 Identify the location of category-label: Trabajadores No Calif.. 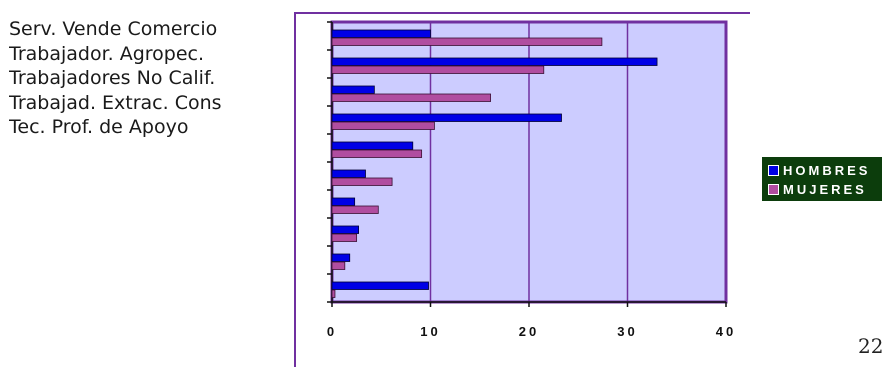
(112, 78).